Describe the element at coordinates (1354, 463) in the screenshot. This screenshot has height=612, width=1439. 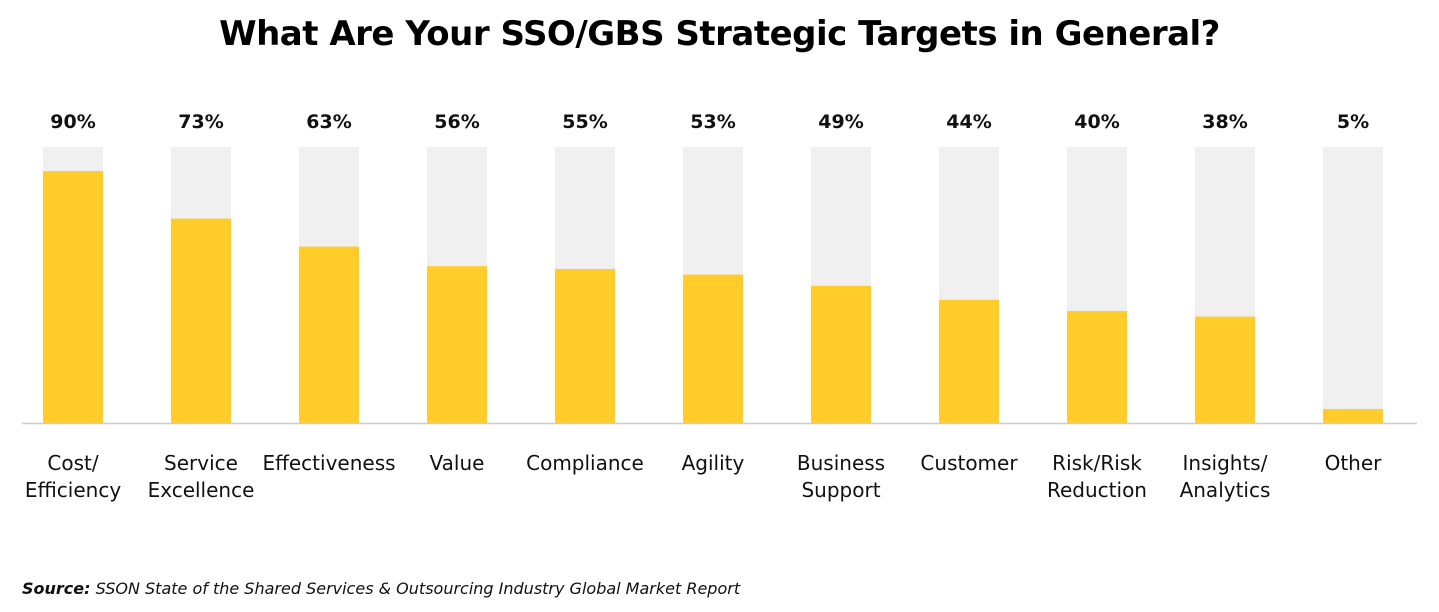
I see `category-label: Other` at that location.